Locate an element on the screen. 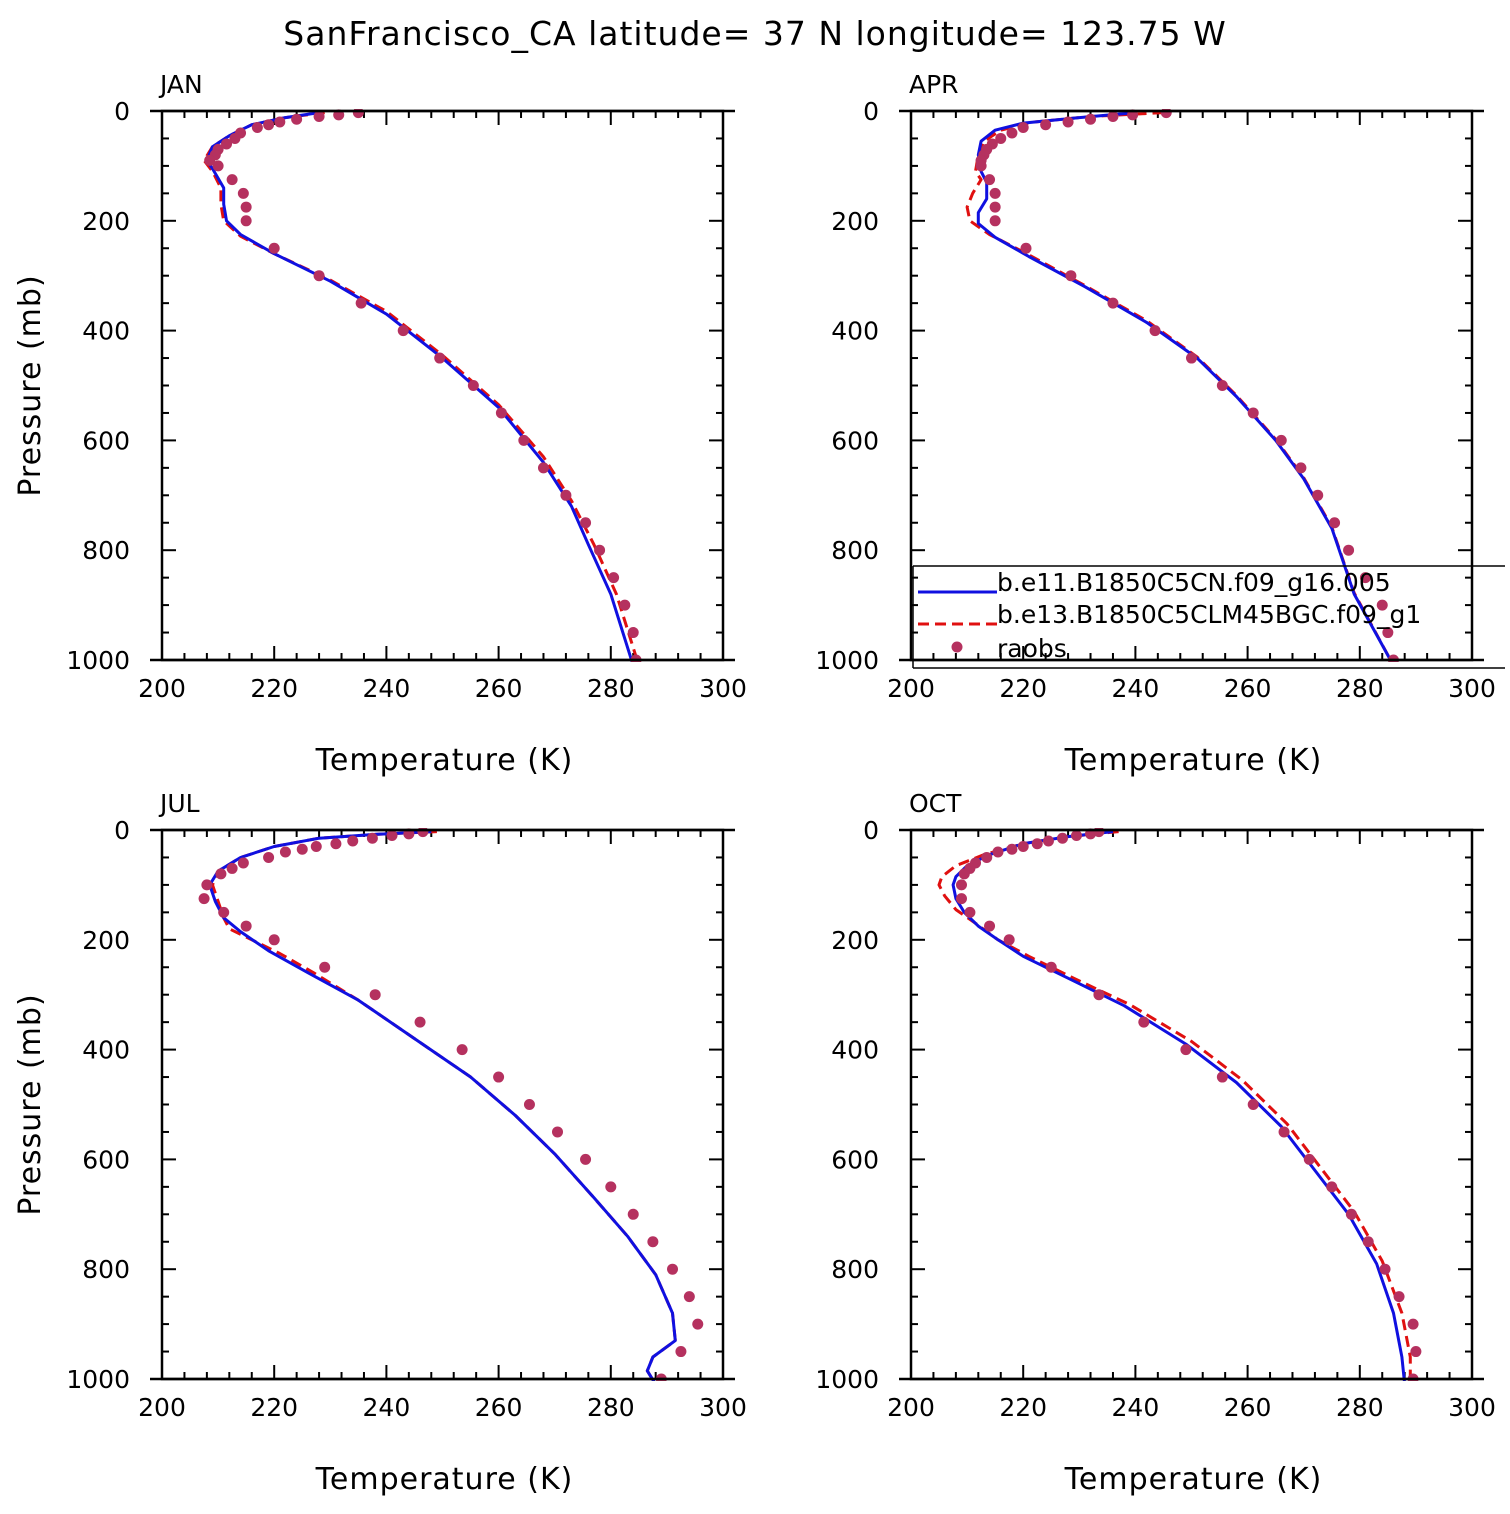 This screenshot has width=1510, height=1514. panel-jan-xtick-label: 260 is located at coordinates (499, 688).